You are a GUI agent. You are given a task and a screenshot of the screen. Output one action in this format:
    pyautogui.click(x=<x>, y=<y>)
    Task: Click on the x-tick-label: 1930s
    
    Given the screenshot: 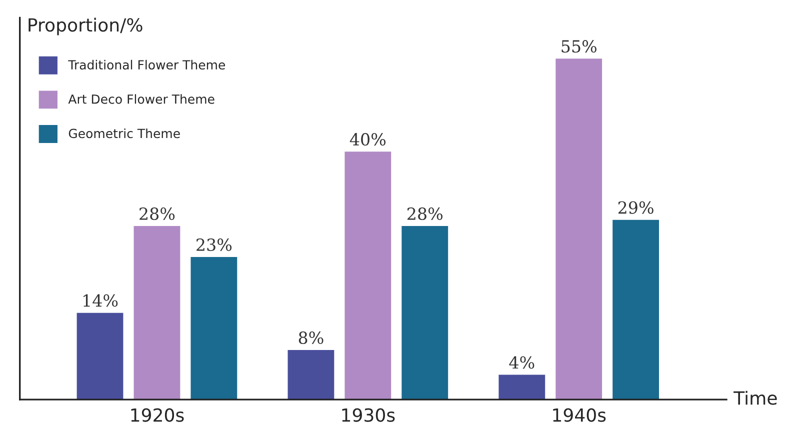 What is the action you would take?
    pyautogui.click(x=368, y=415)
    